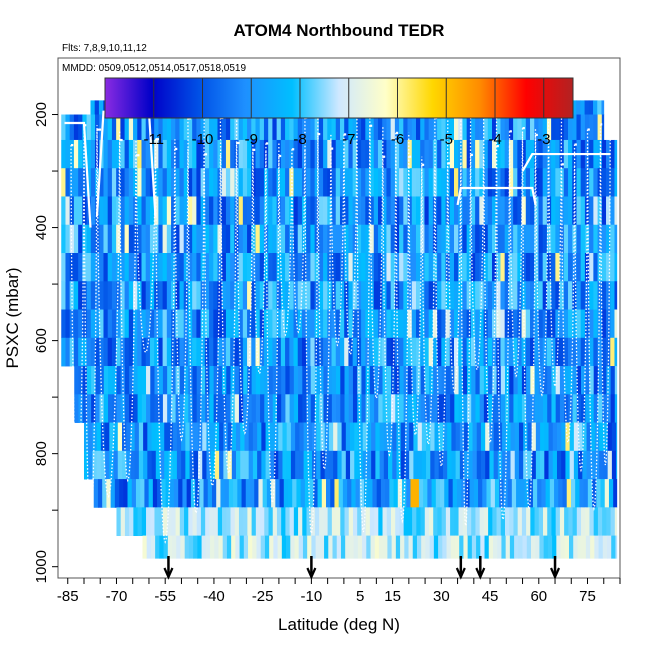  Describe the element at coordinates (41, 227) in the screenshot. I see `y-axis-tick-label: 400` at that location.